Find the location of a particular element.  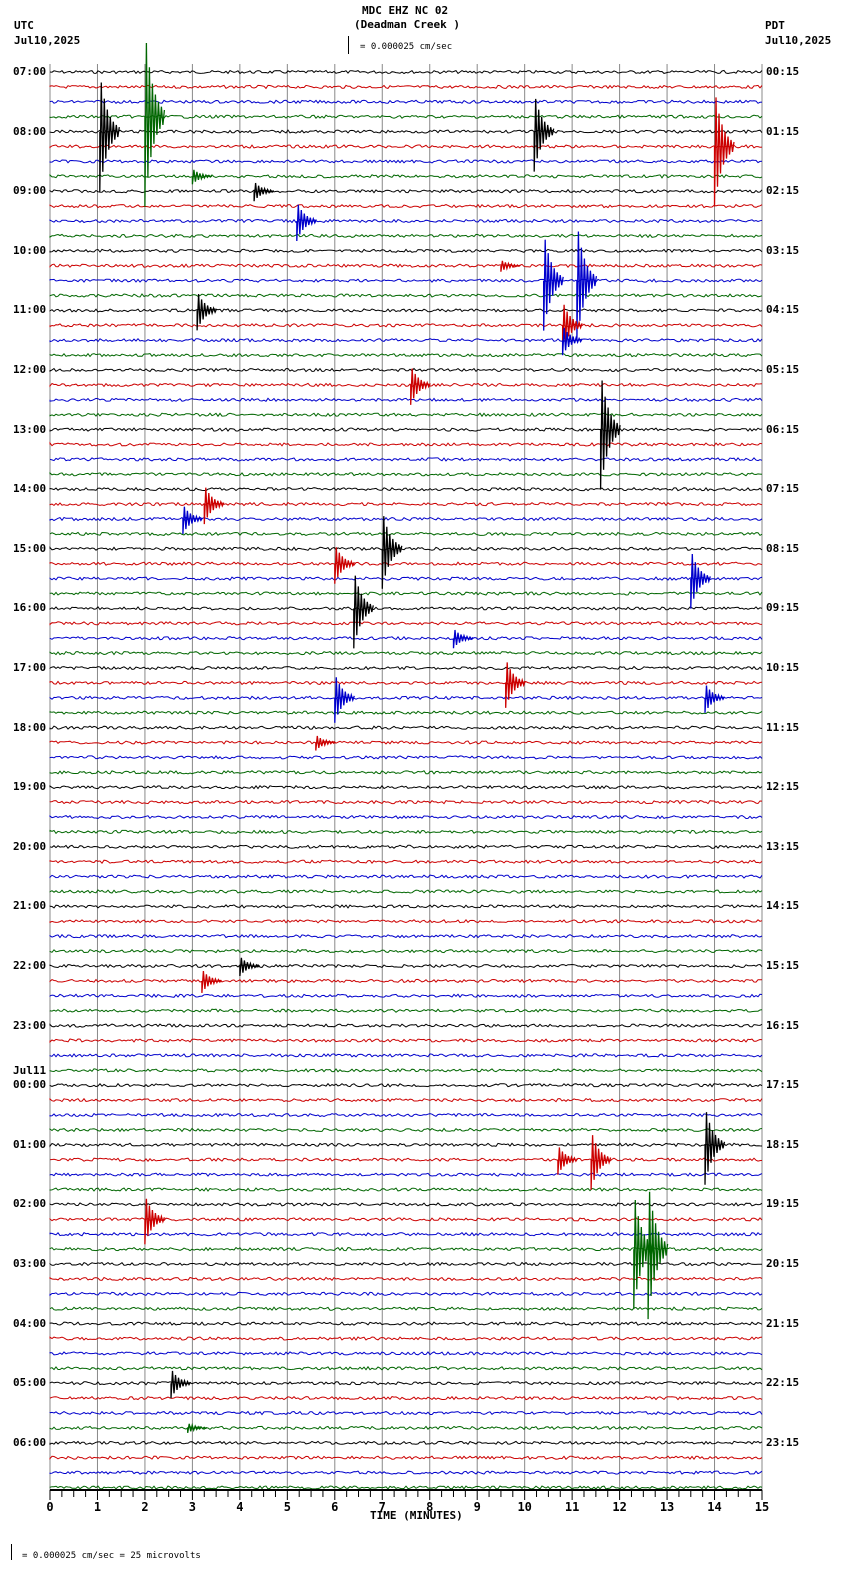

right-date: Jul10,2025 is located at coordinates (798, 40).